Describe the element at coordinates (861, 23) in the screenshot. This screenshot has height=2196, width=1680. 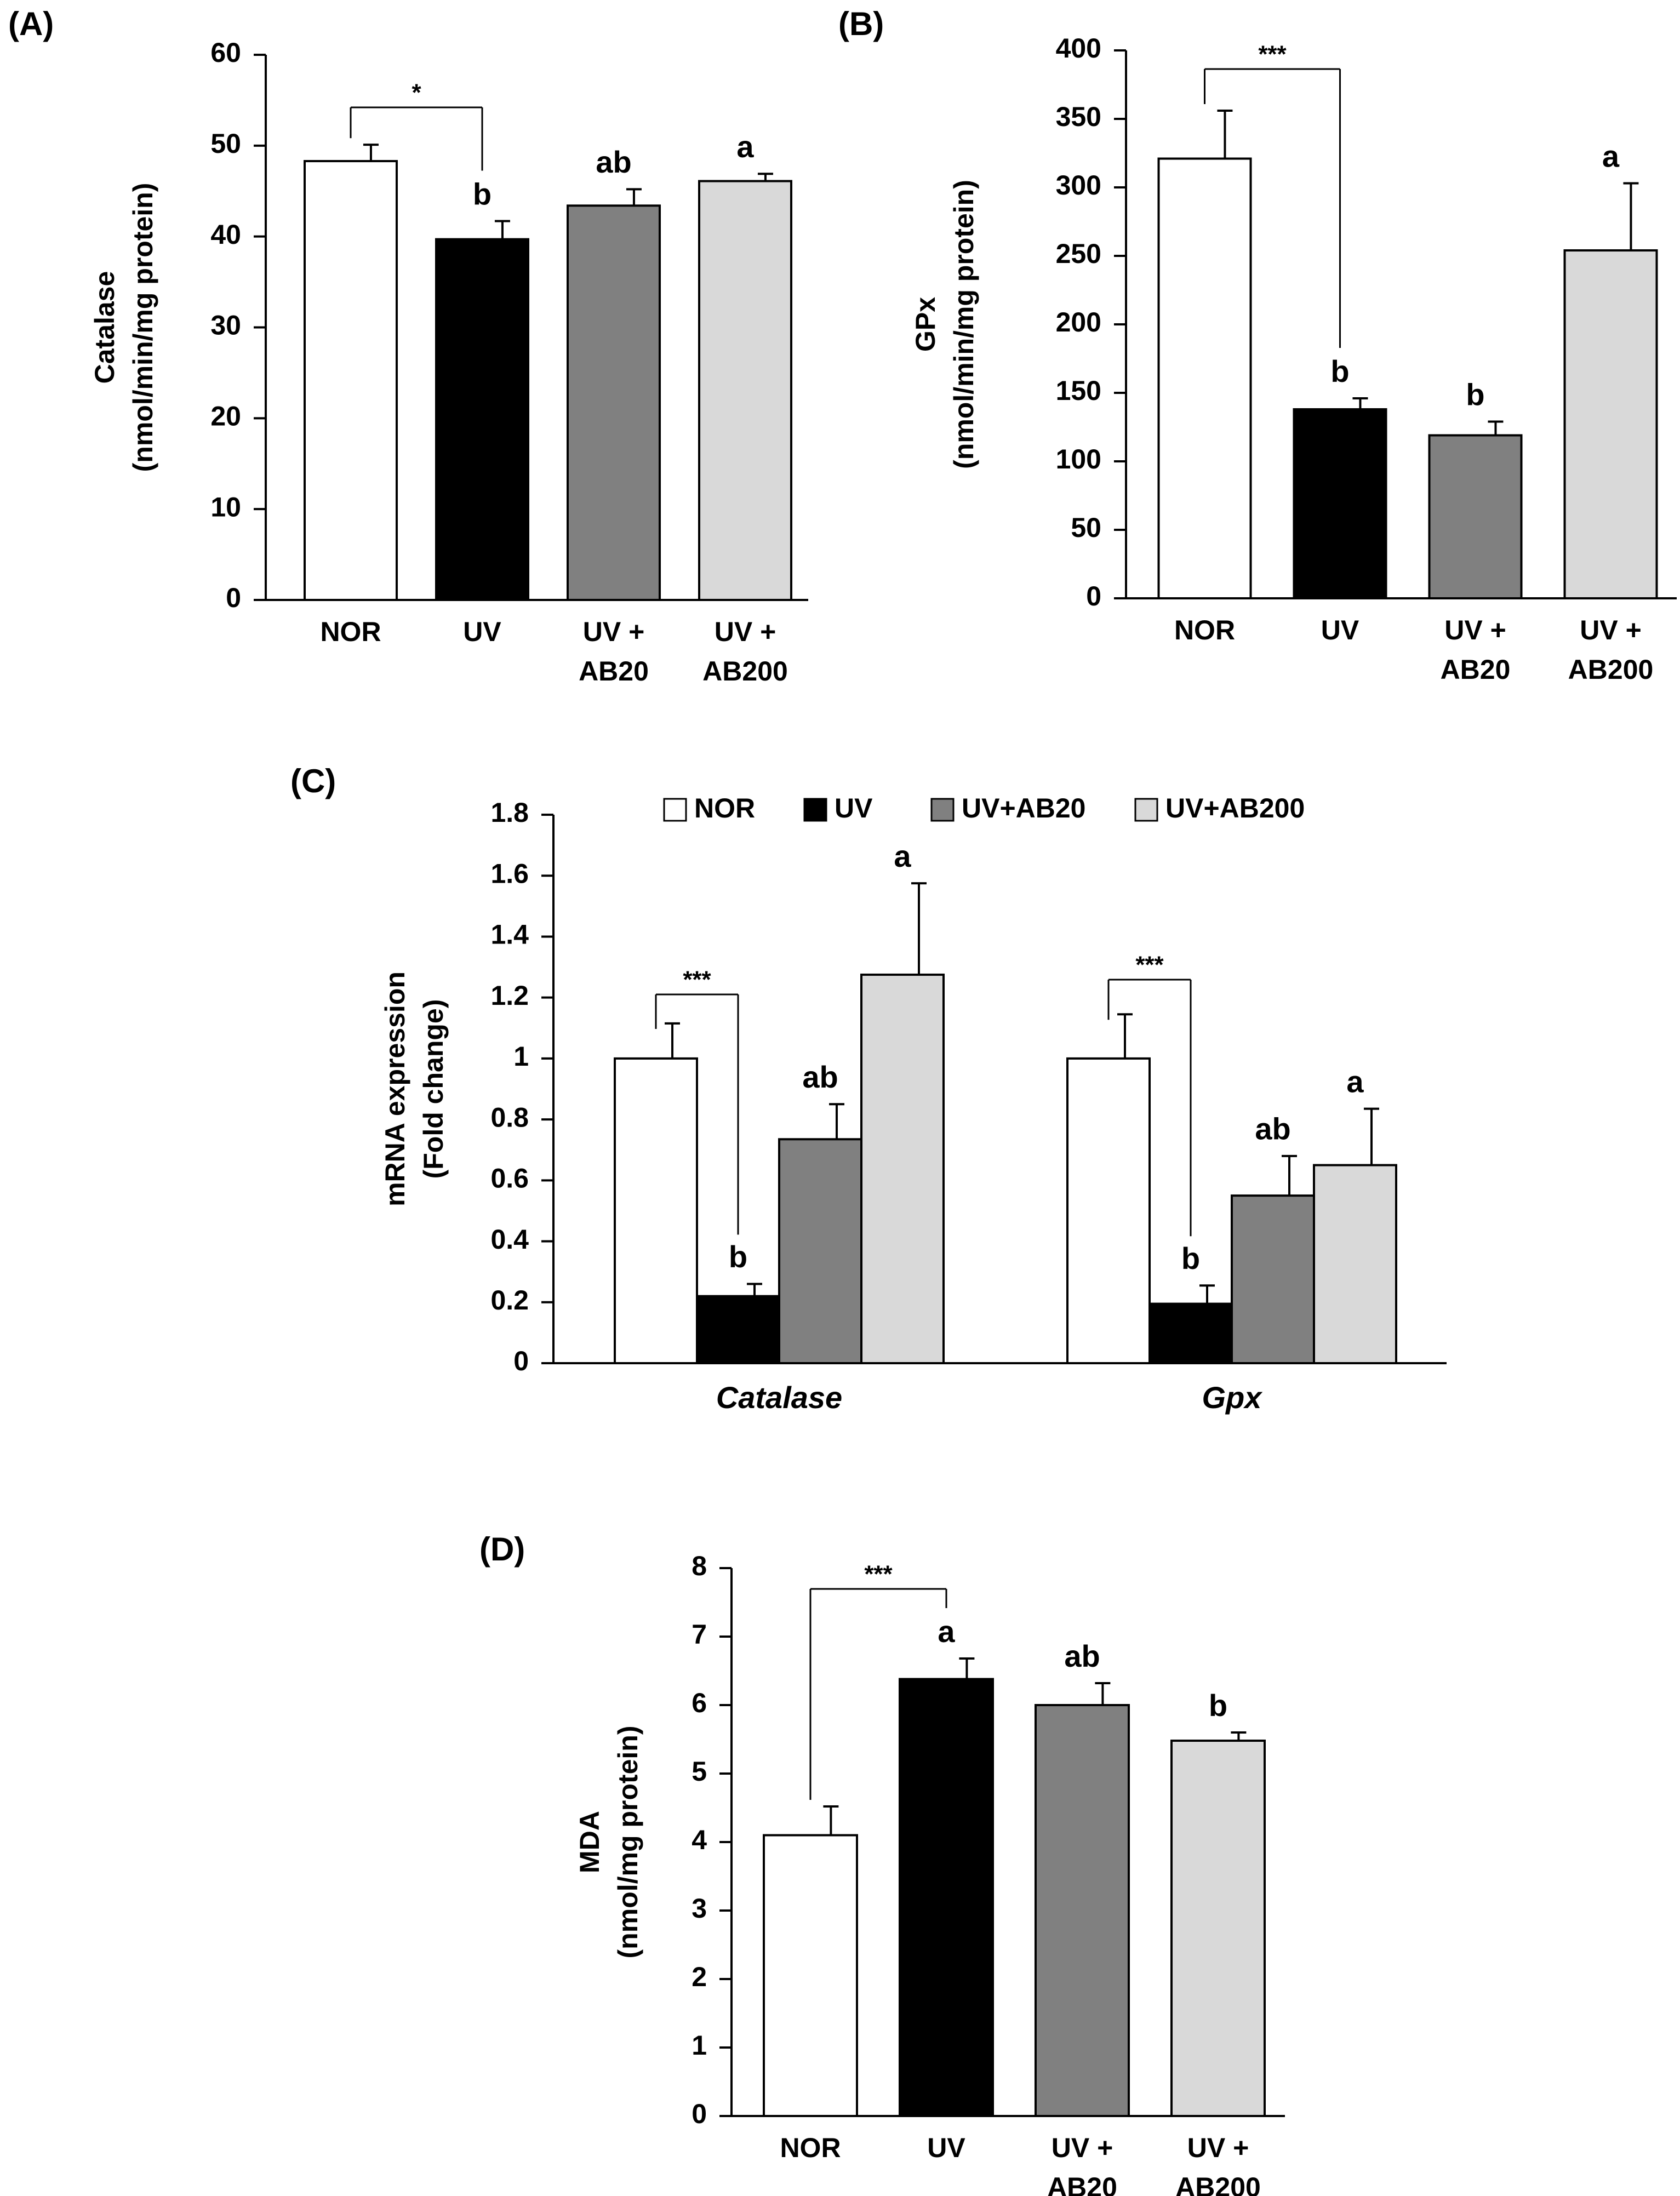
I see `panel-label: (B)` at that location.